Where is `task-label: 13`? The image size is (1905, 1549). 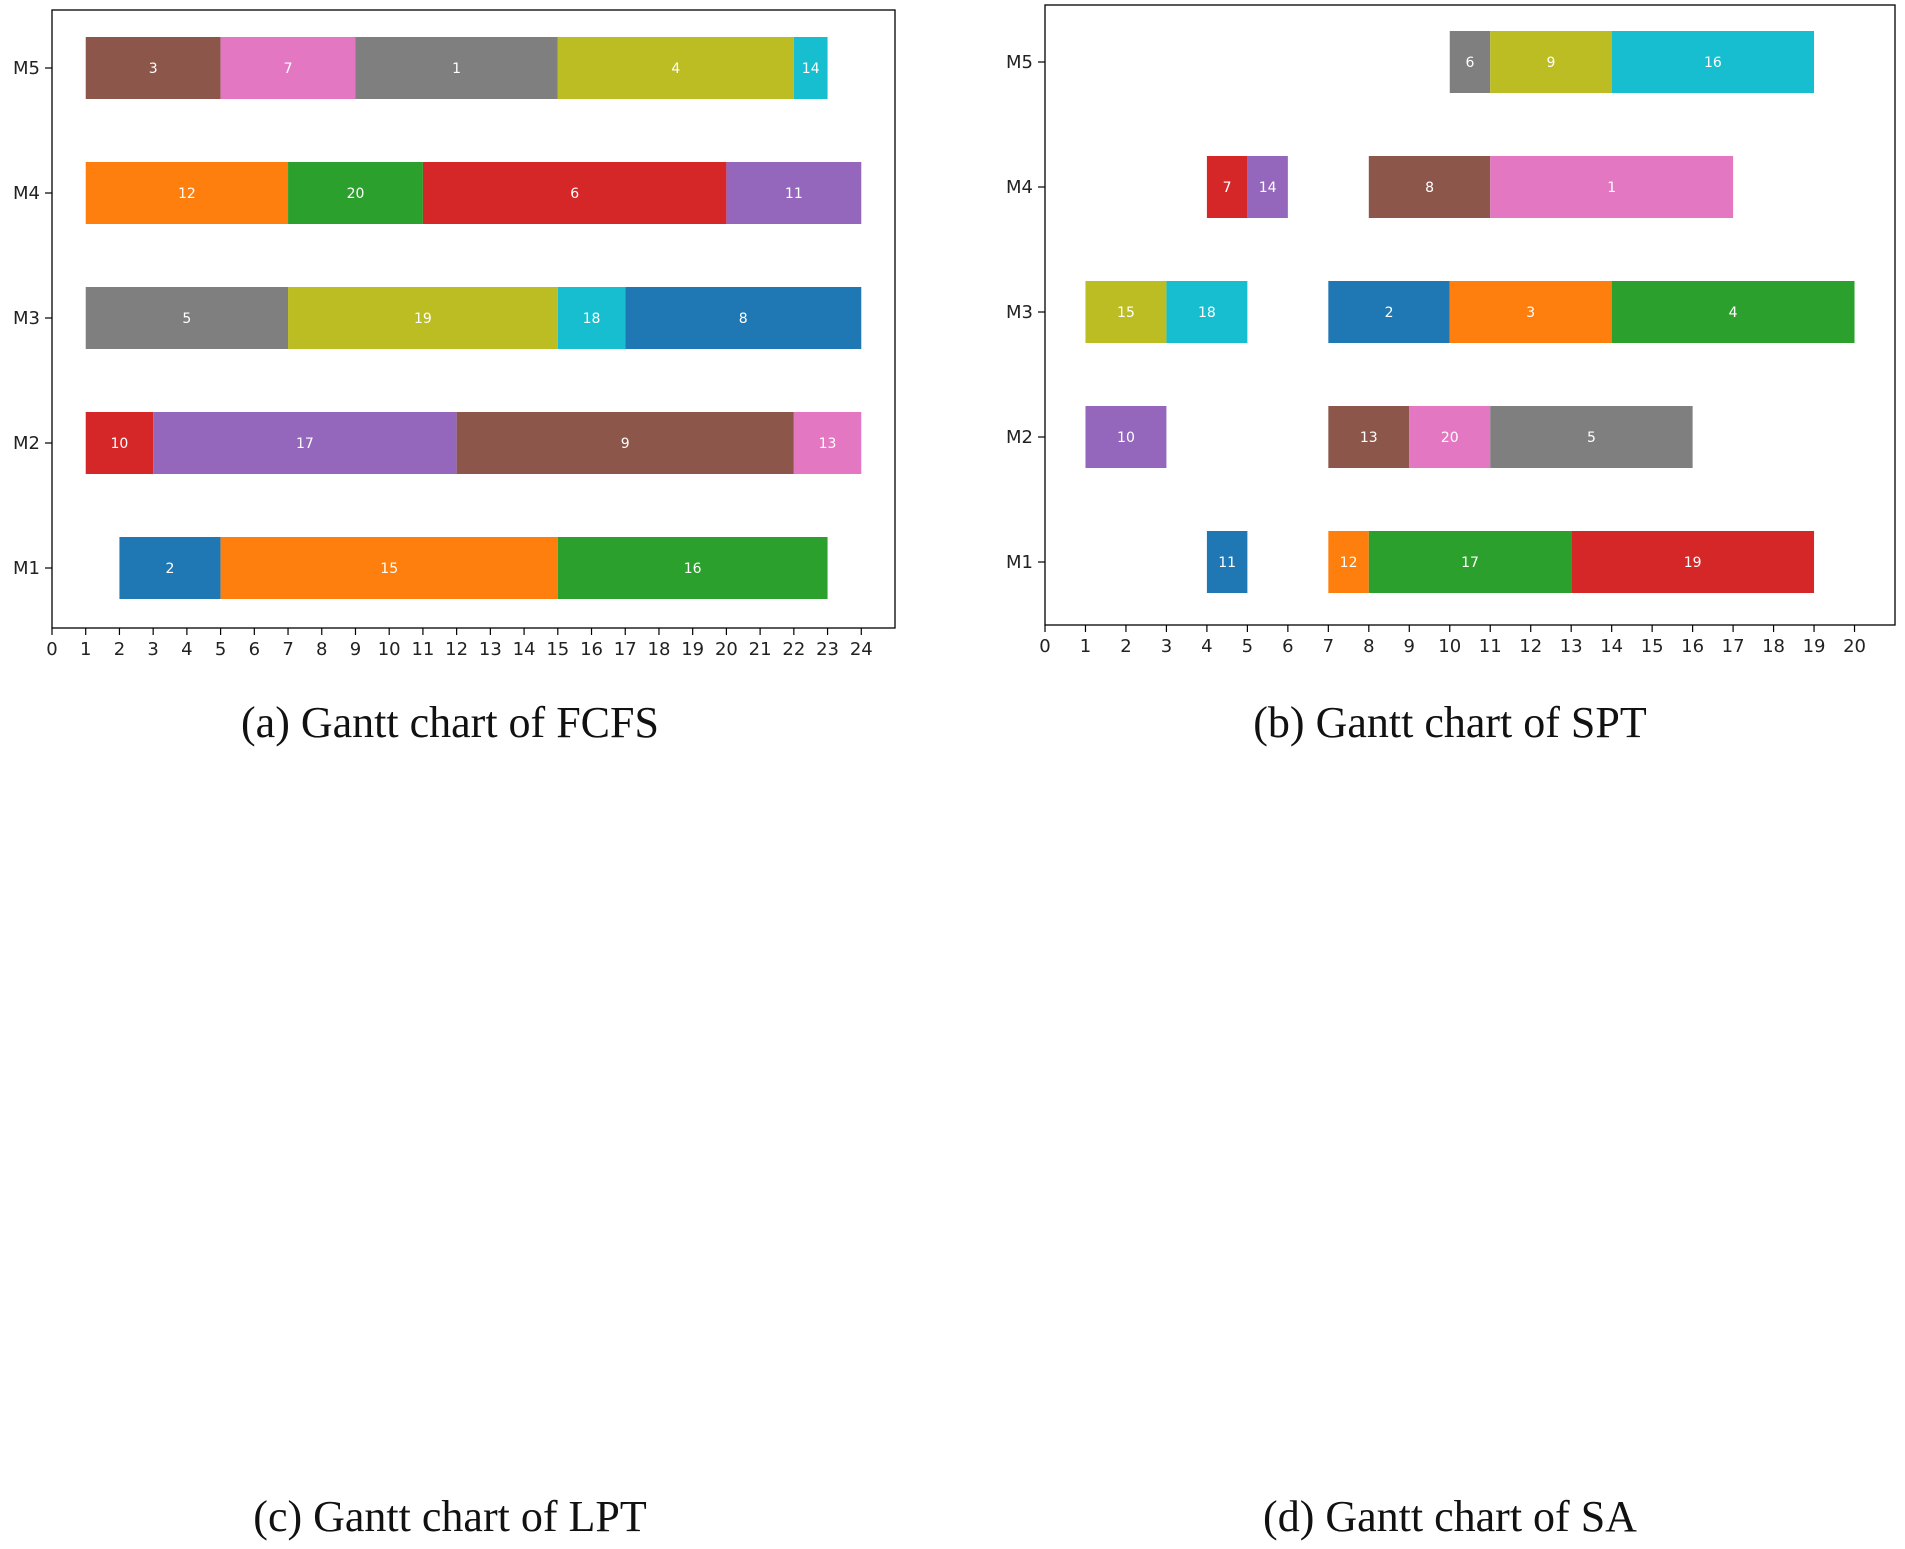 task-label: 13 is located at coordinates (1369, 438).